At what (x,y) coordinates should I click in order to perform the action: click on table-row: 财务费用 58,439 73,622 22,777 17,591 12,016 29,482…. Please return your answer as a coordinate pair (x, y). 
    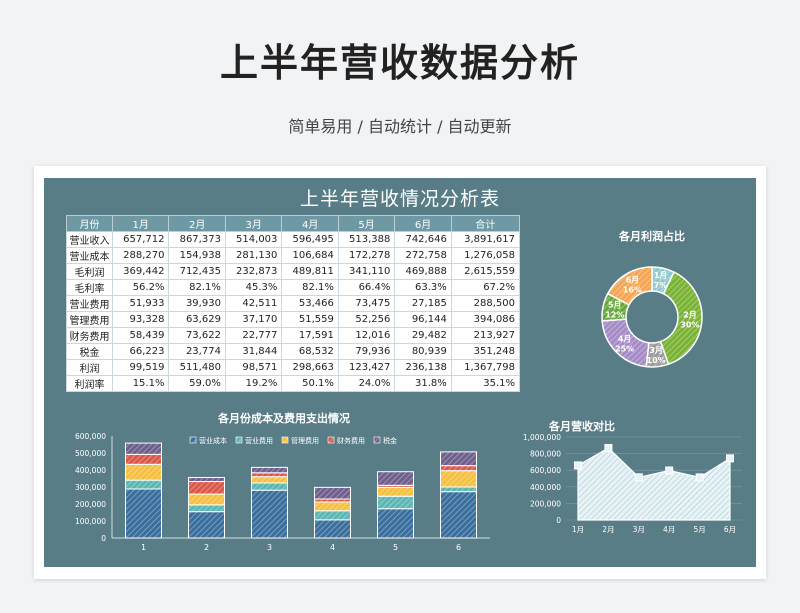
    Looking at the image, I should click on (293, 335).